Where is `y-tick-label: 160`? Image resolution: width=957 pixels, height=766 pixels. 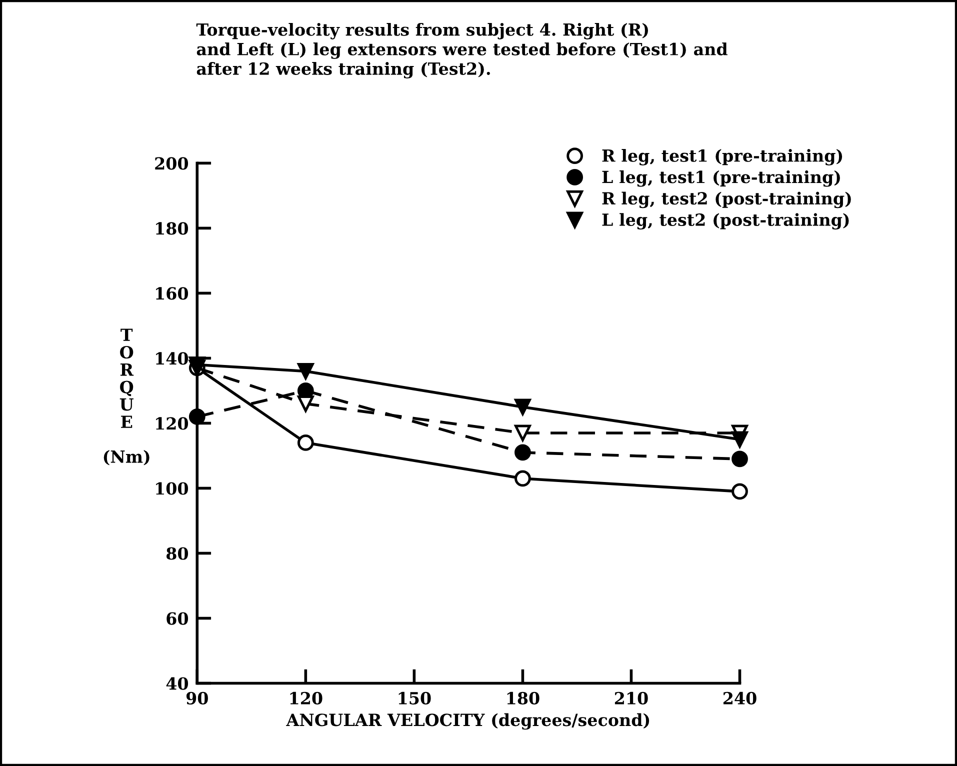 y-tick-label: 160 is located at coordinates (172, 293).